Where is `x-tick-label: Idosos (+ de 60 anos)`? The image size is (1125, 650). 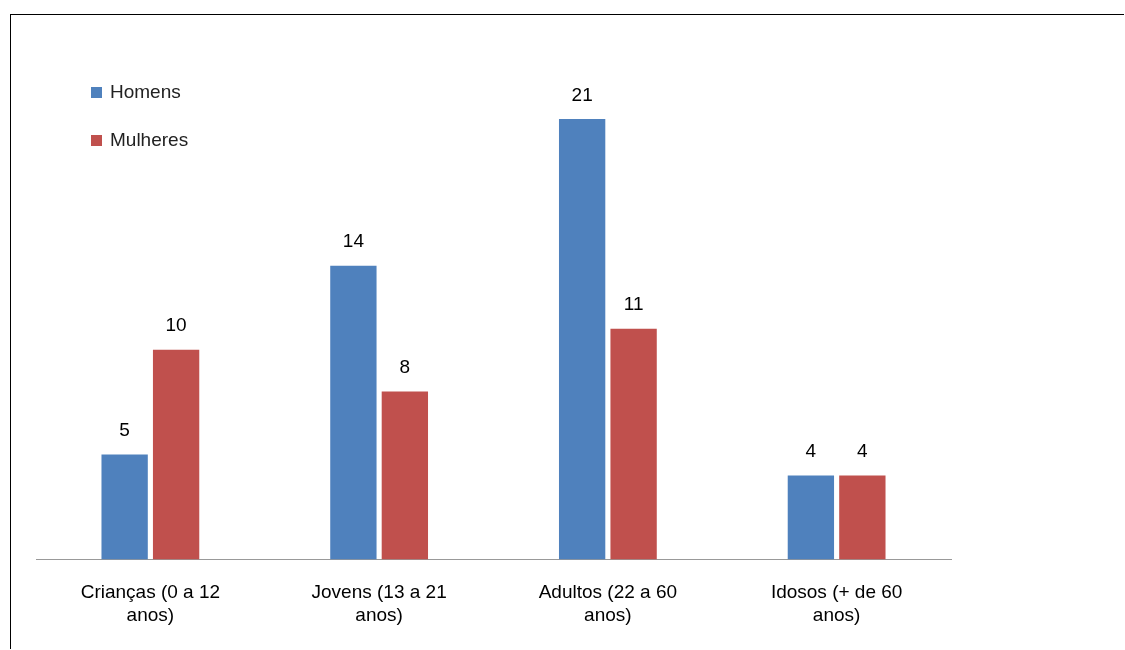
x-tick-label: Idosos (+ de 60 anos) is located at coordinates (836, 603).